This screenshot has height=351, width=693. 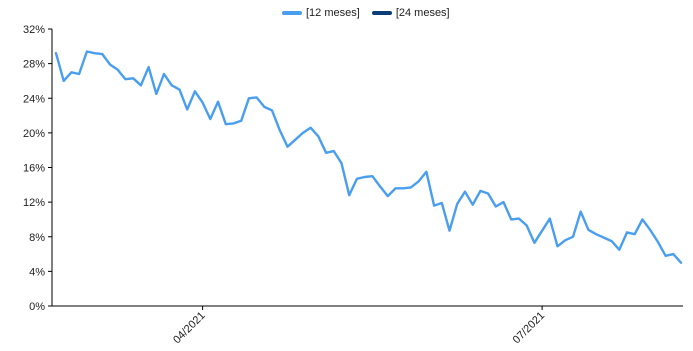 I want to click on x-tick-label: 07/2021, so click(x=529, y=328).